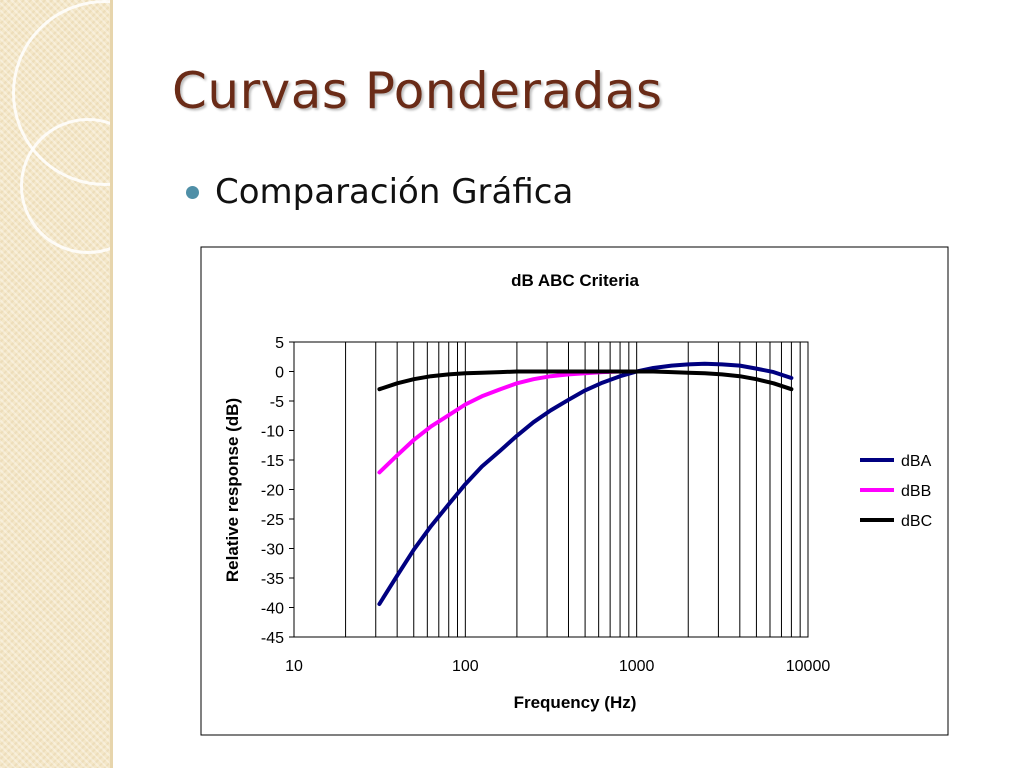 This screenshot has width=1024, height=768. Describe the element at coordinates (575, 280) in the screenshot. I see `chart-title: dB ABC Criteria` at that location.